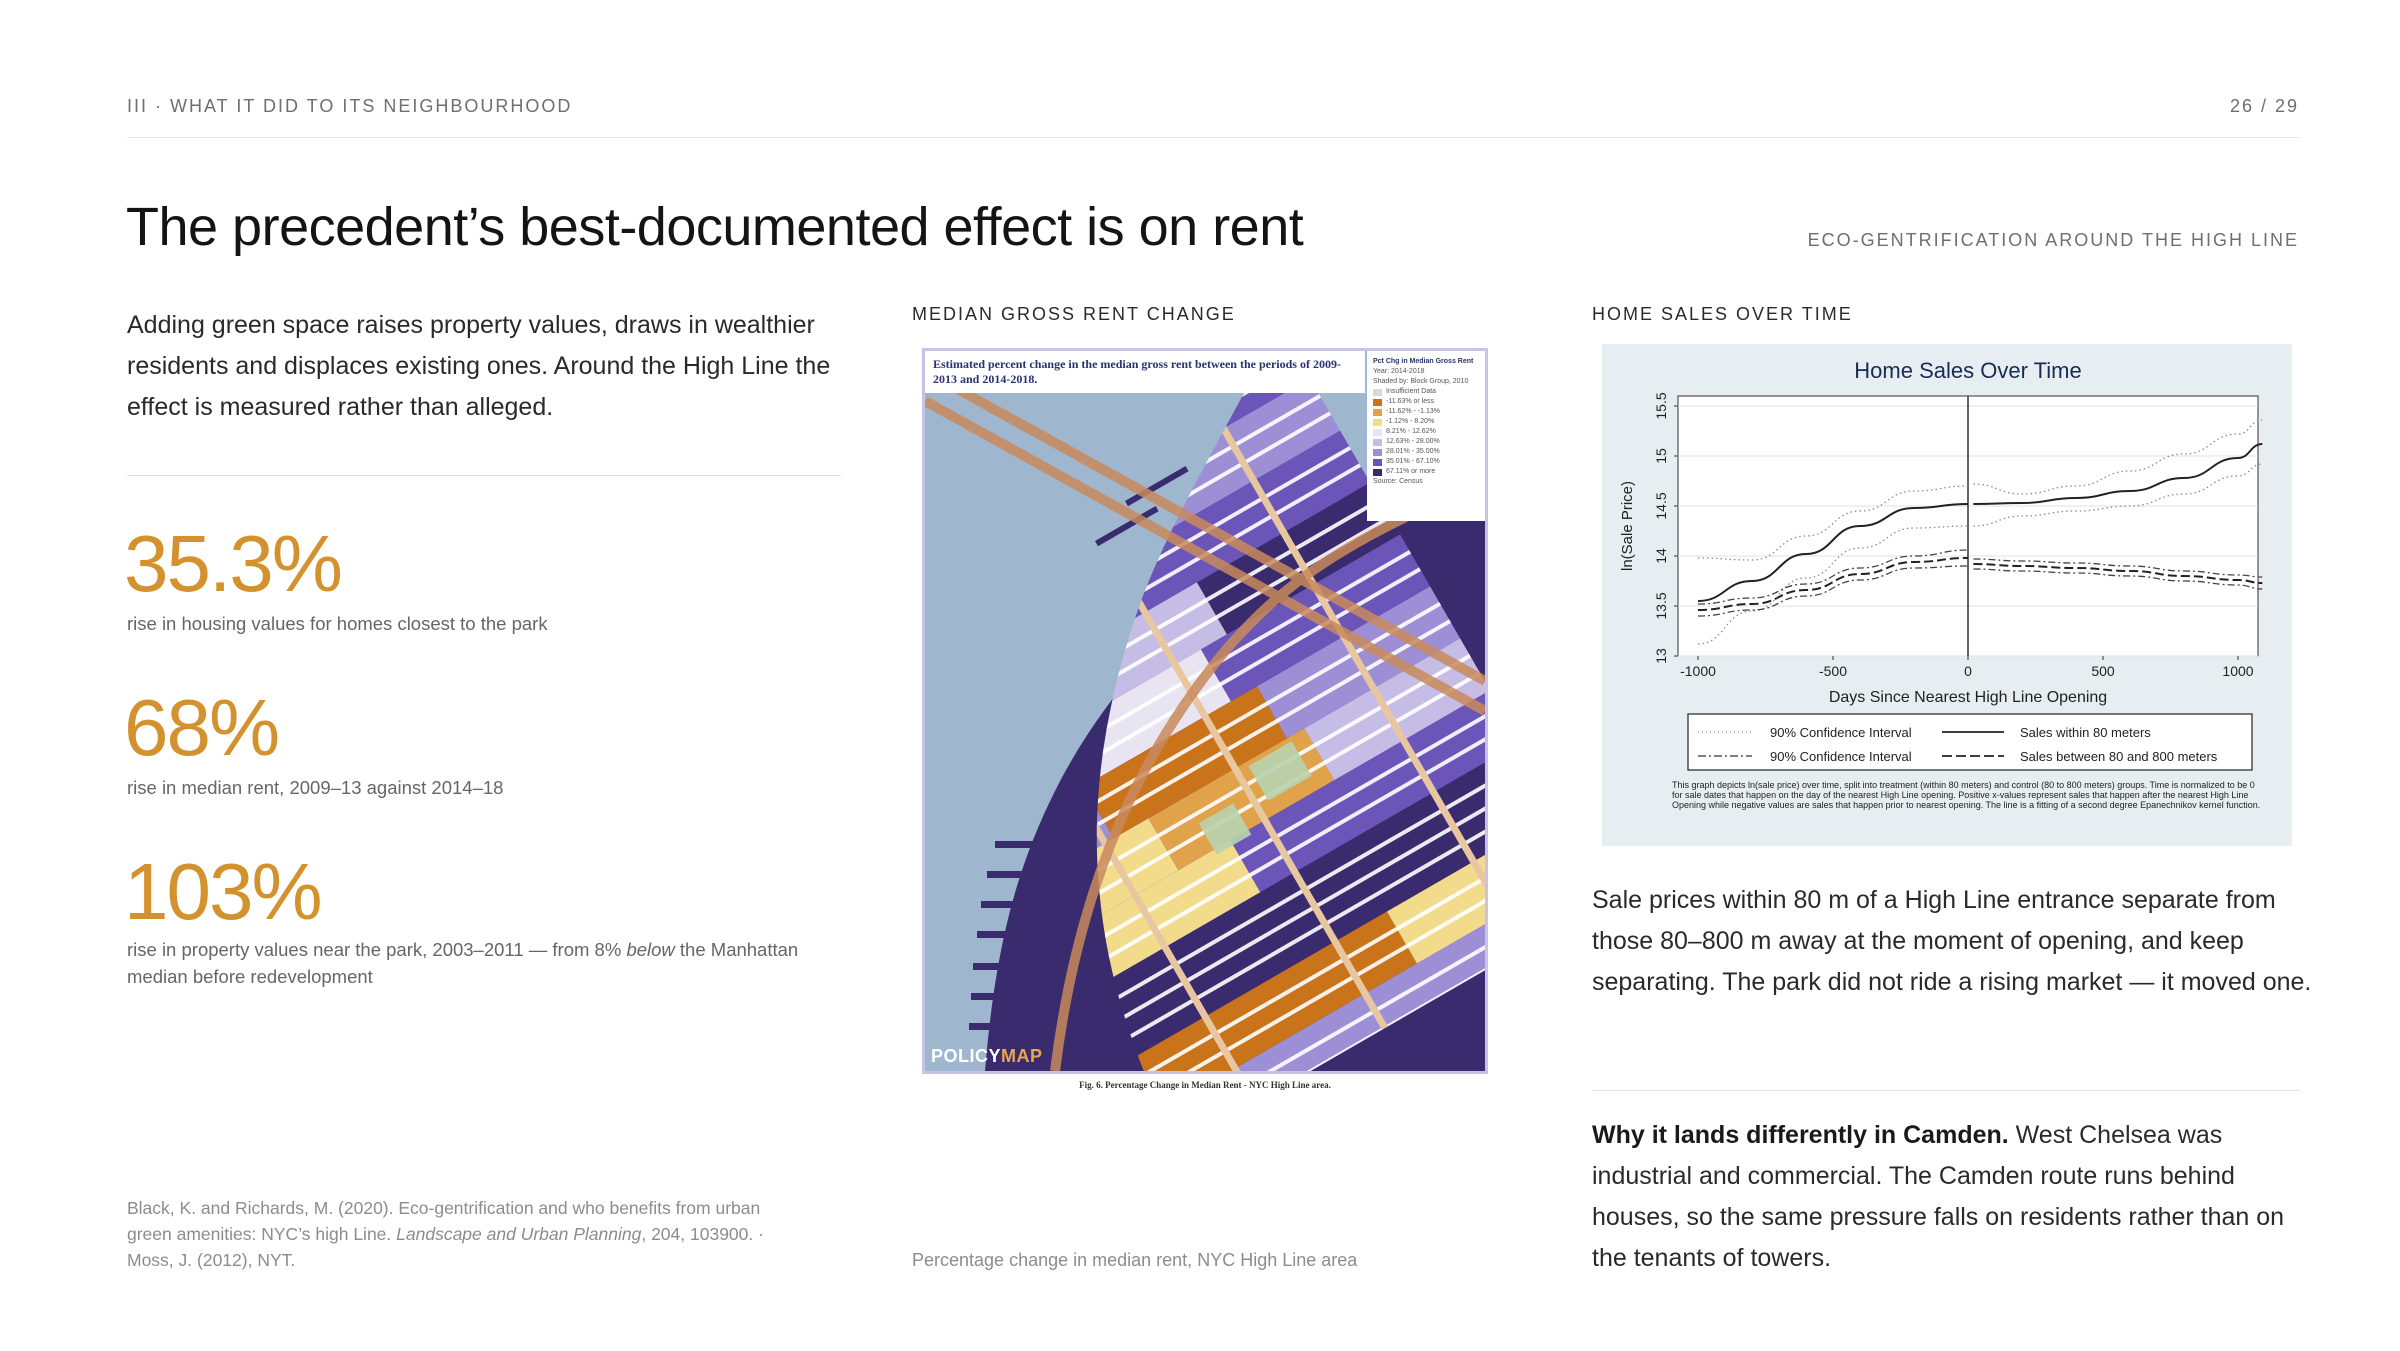  What do you see at coordinates (223, 891) in the screenshot?
I see `stat-value: 103%` at bounding box center [223, 891].